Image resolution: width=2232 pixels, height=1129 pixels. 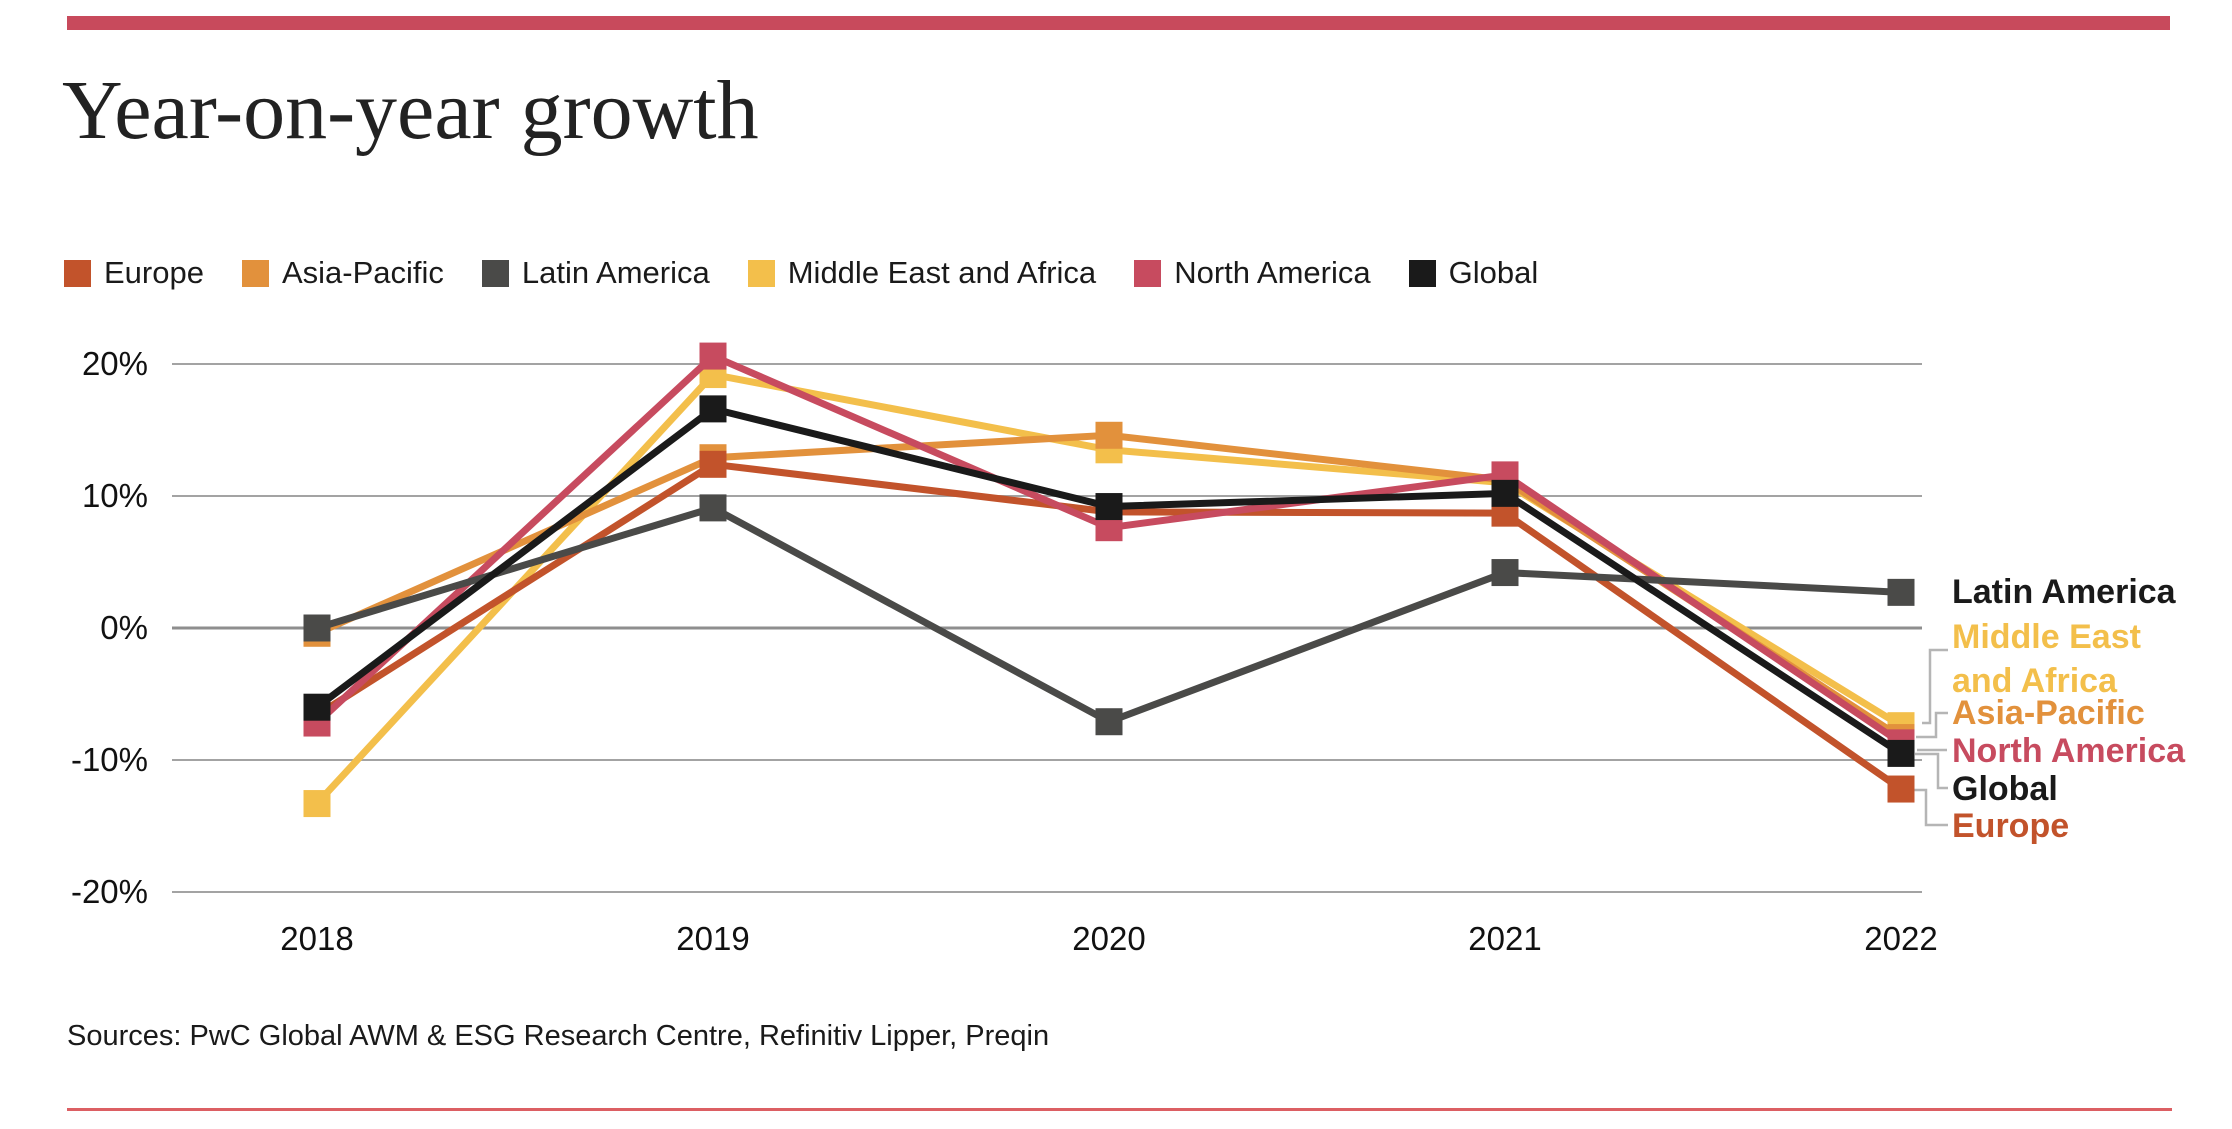 What do you see at coordinates (1272, 272) in the screenshot?
I see `legend-label: North America` at bounding box center [1272, 272].